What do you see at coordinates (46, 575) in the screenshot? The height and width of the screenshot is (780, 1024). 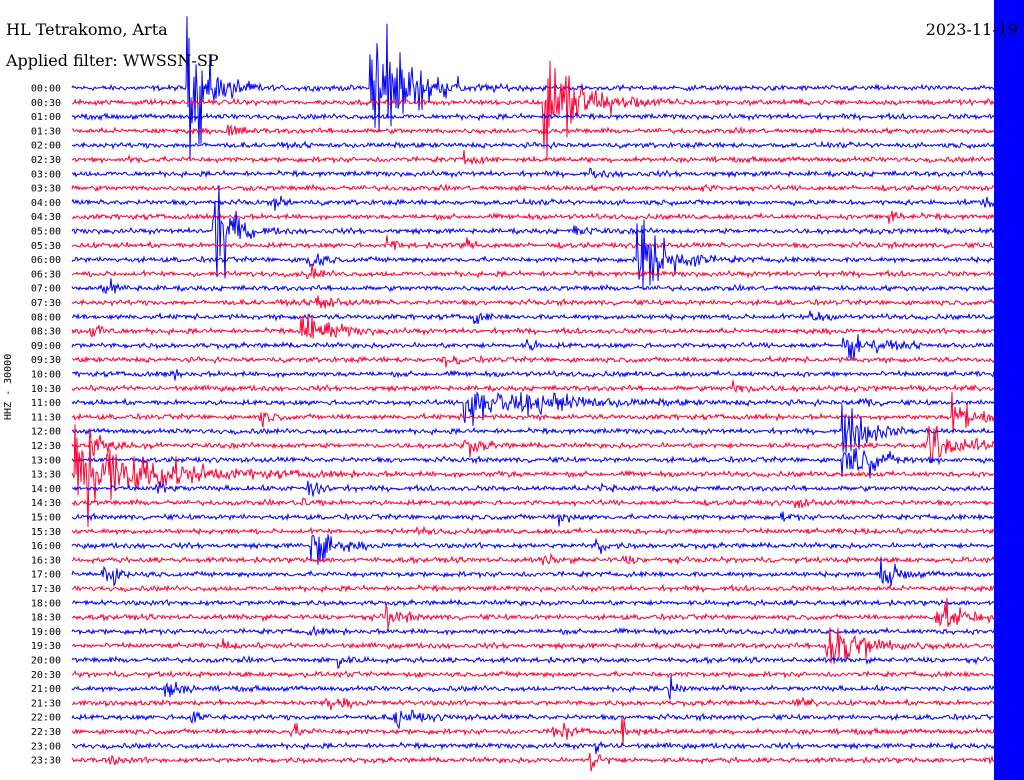 I see `time-tick-label: 17:00` at bounding box center [46, 575].